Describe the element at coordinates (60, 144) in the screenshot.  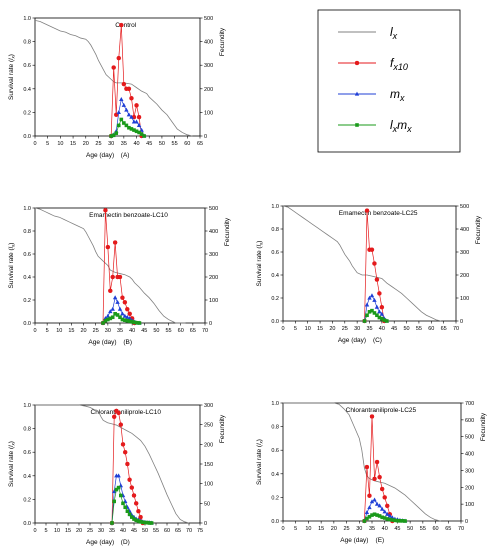
I see `x-tick-label: 10` at that location.